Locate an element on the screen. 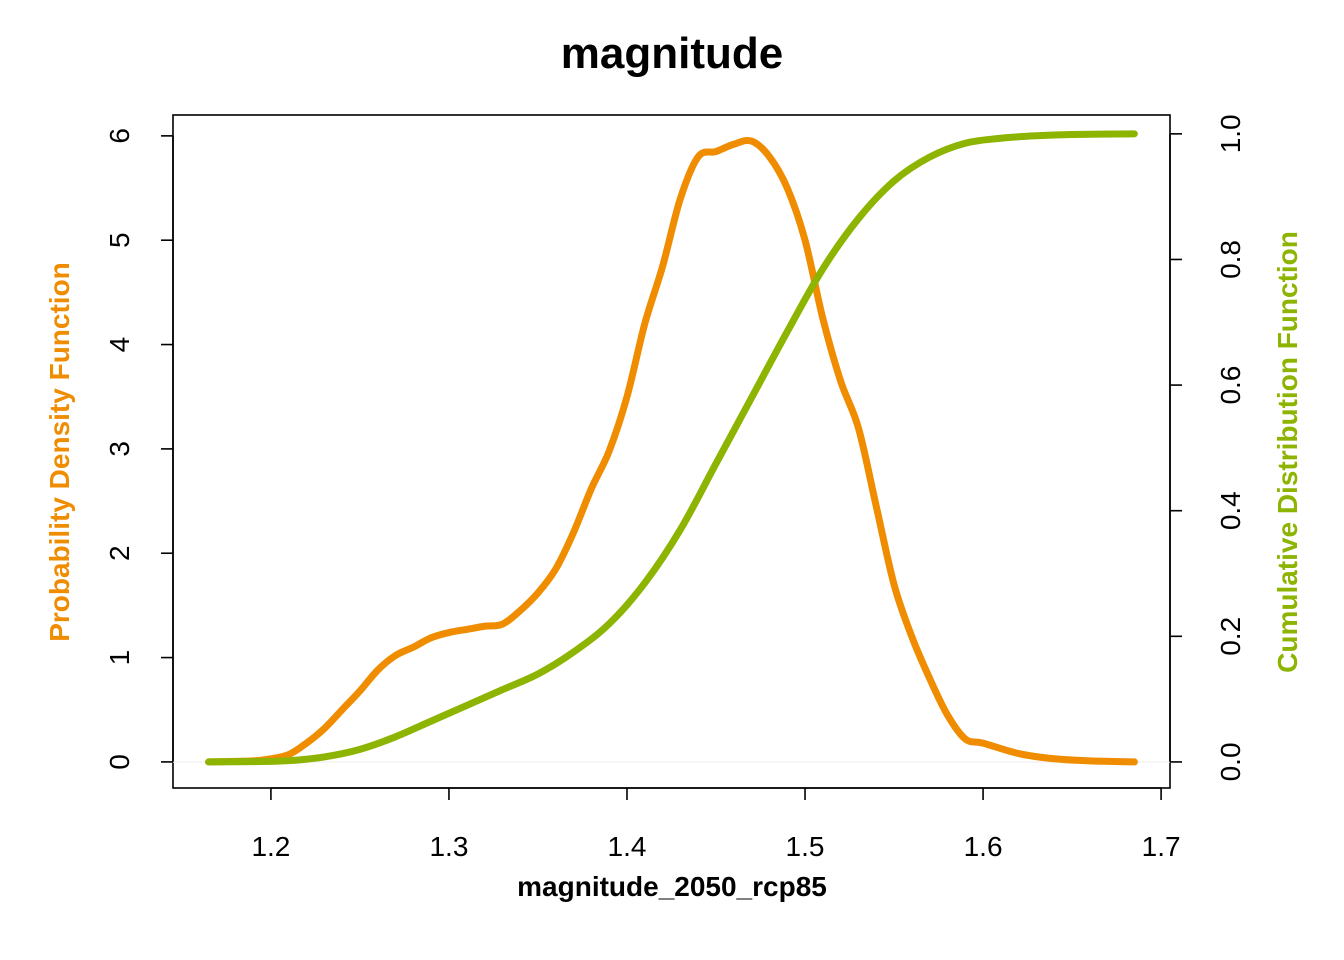 The height and width of the screenshot is (960, 1344). y-left-tick-label: 4 is located at coordinates (119, 345).